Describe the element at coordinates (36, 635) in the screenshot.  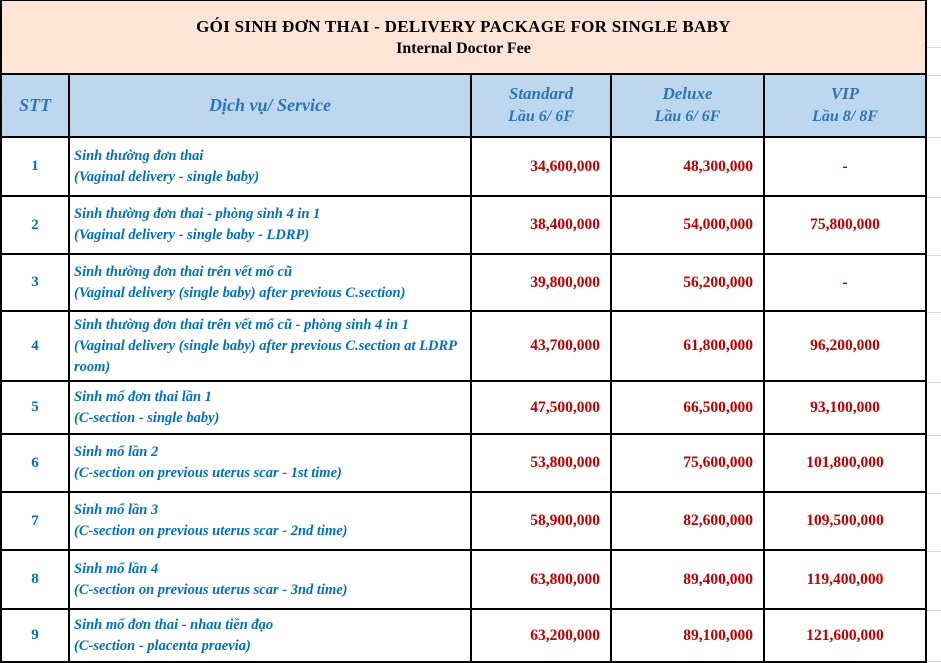
I see `row-number-cell: 9` at that location.